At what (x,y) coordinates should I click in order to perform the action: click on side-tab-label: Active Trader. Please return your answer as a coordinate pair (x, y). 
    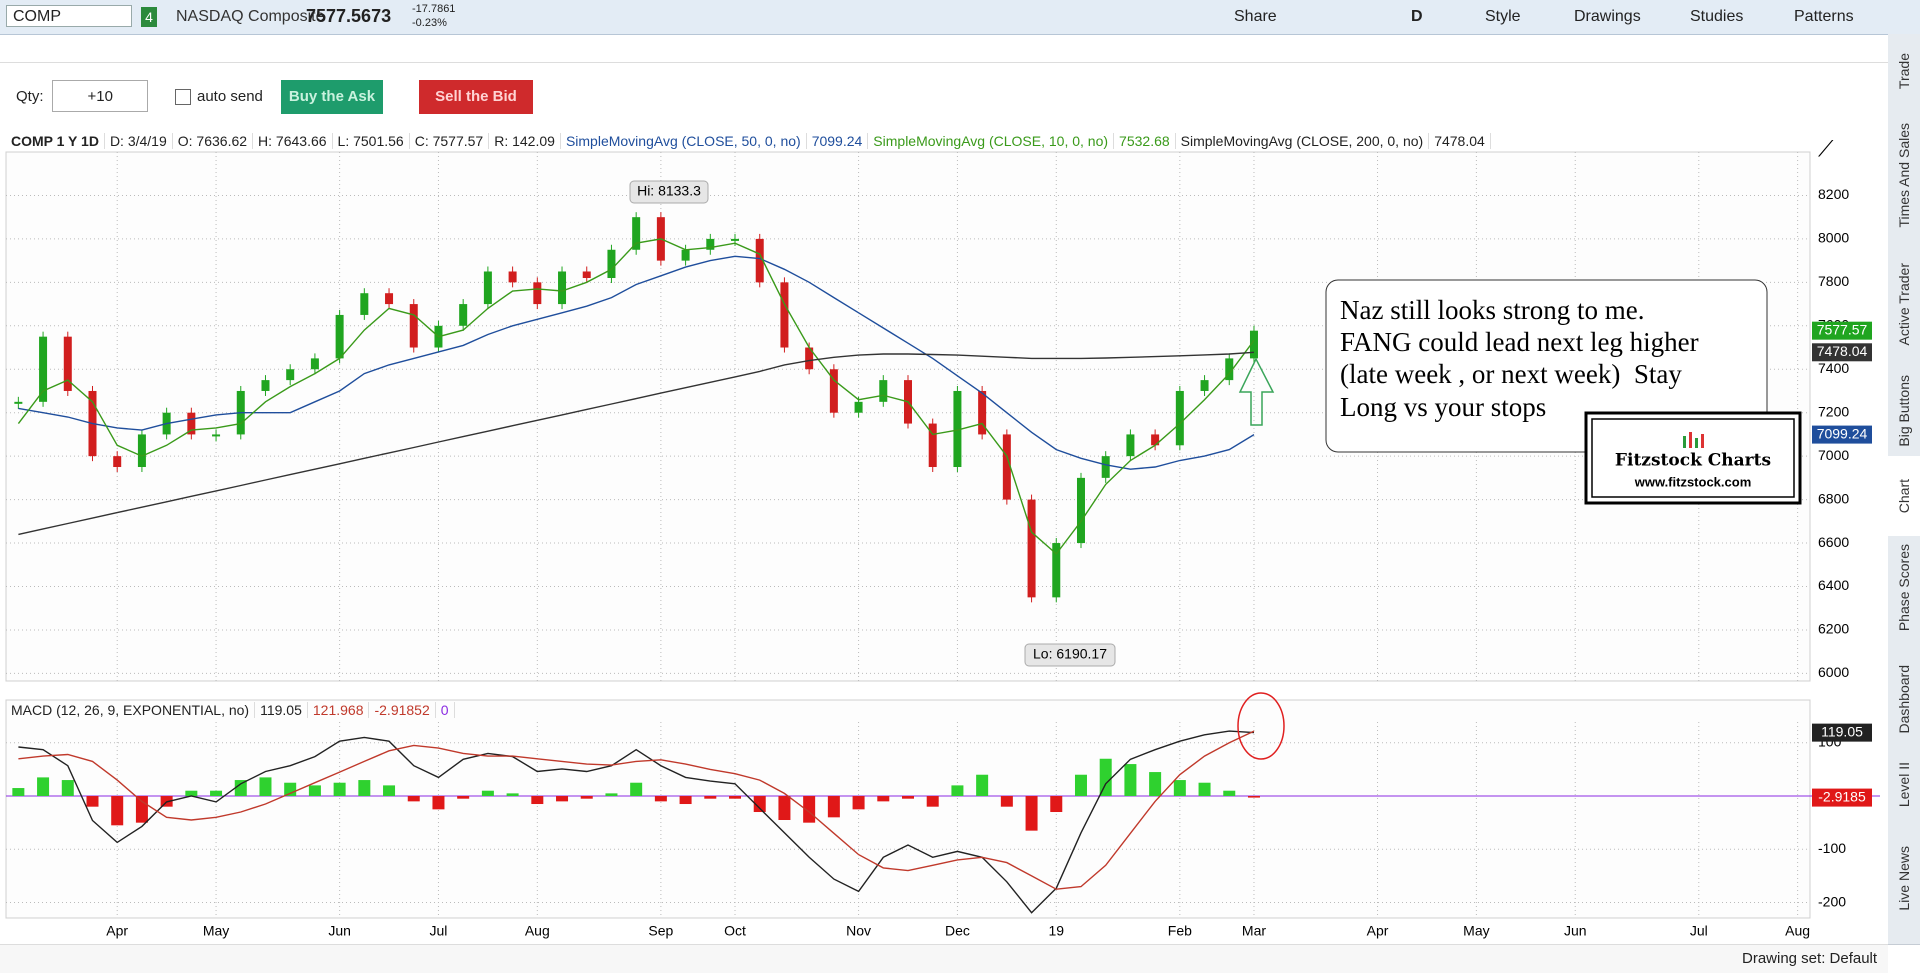
    Looking at the image, I should click on (1904, 304).